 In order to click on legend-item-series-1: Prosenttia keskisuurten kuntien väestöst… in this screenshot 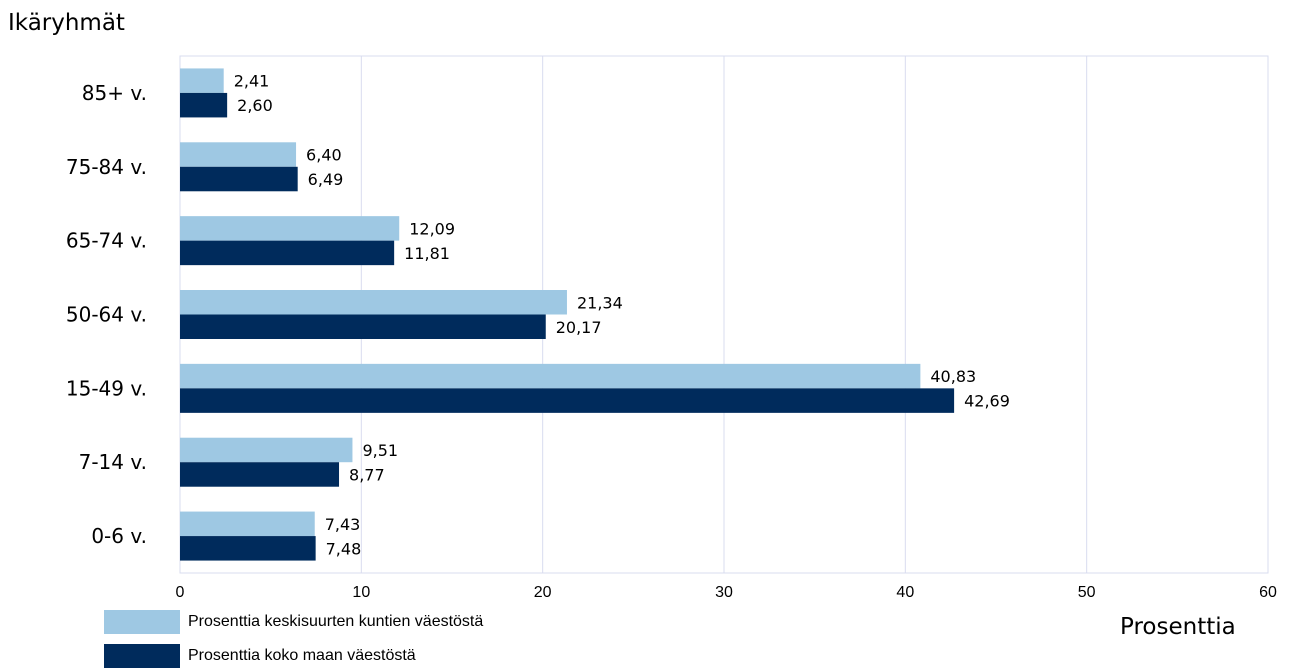, I will do `click(293, 622)`.